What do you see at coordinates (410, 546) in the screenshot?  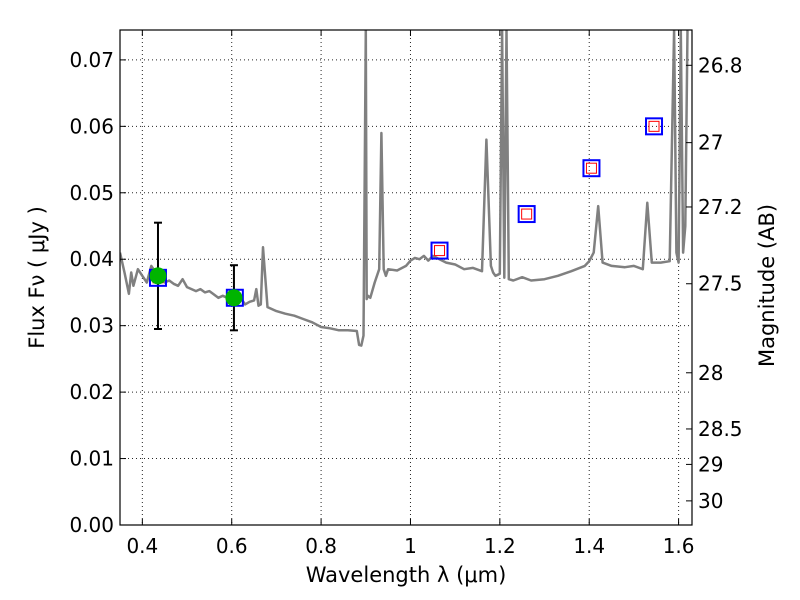 I see `x-tick-label: 1` at bounding box center [410, 546].